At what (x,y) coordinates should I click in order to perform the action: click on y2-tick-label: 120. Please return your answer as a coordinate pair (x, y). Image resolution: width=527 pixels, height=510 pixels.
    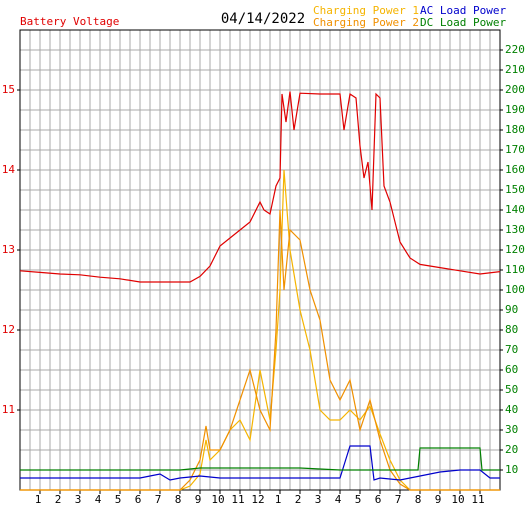
    Looking at the image, I should click on (515, 249).